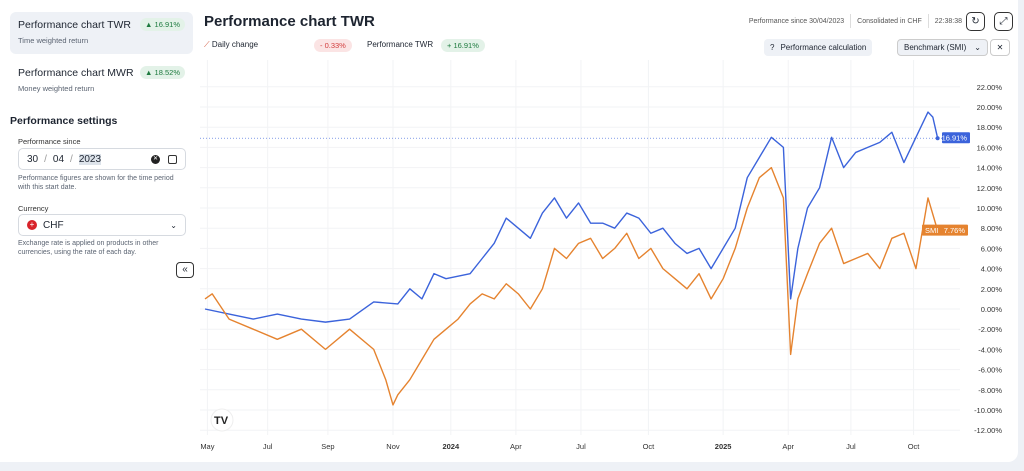 The image size is (1024, 471). I want to click on y-tick-label: -2.00%, so click(990, 329).